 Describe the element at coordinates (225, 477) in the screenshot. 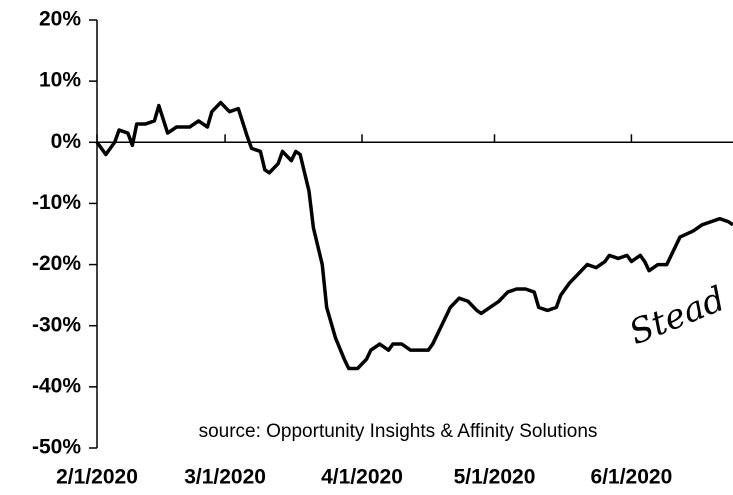

I see `x-tick-label: 3/1/2020` at that location.